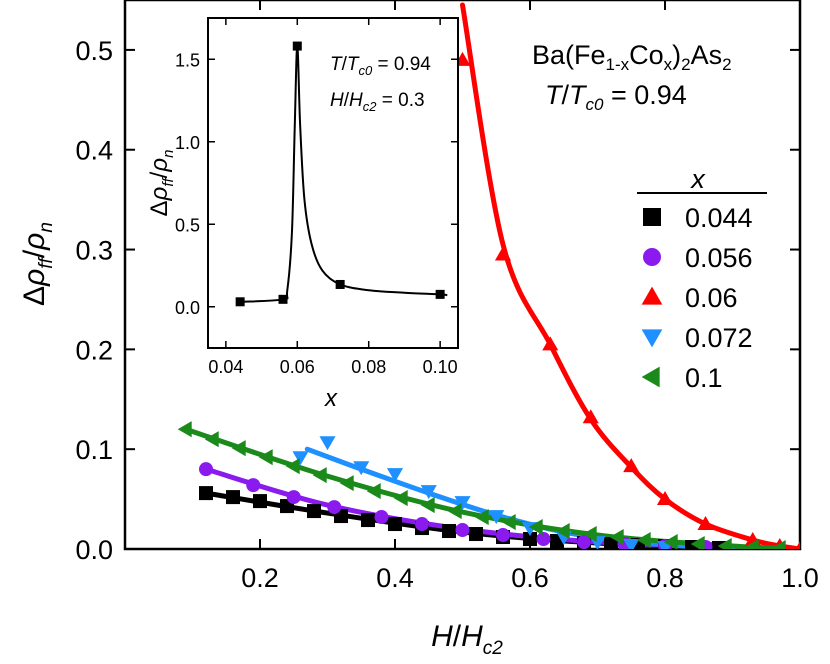  I want to click on legend-marker-0.044, so click(652, 217).